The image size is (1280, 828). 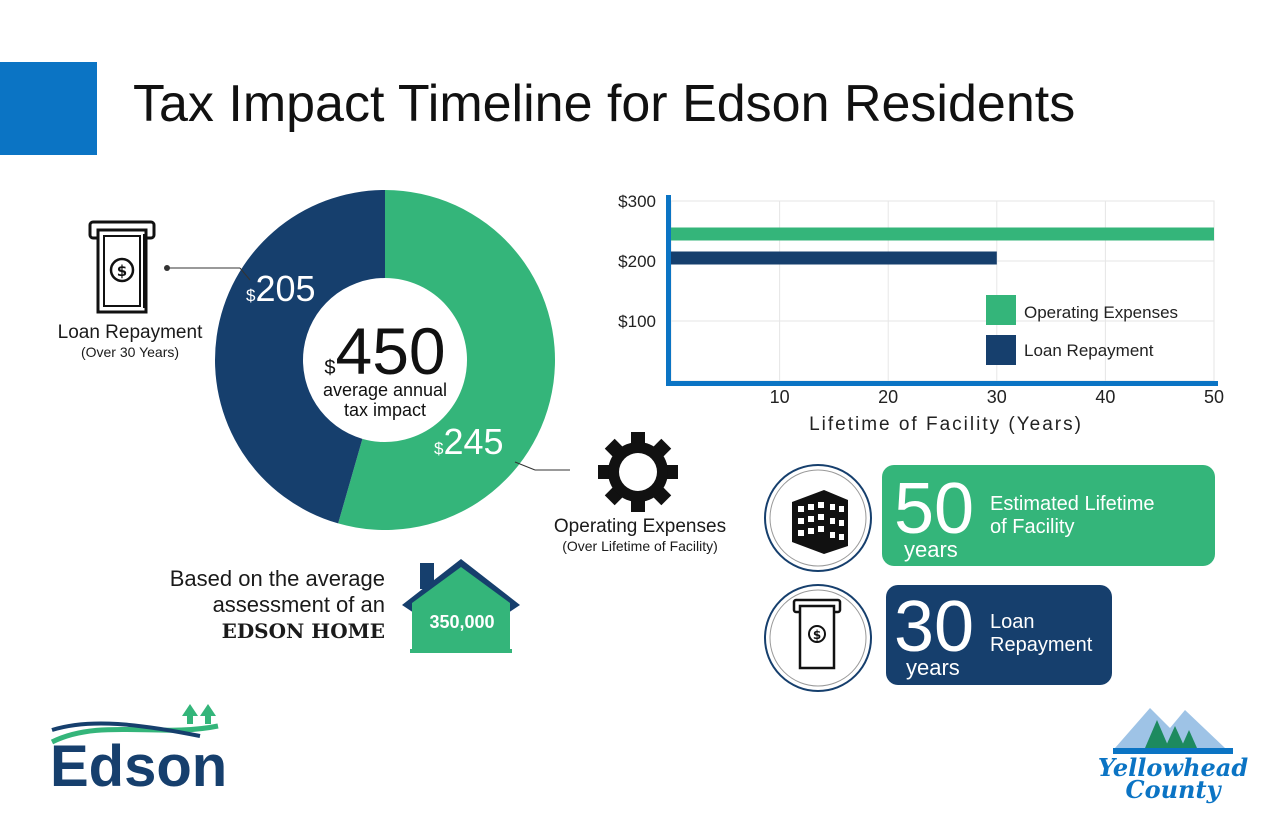 What do you see at coordinates (934, 509) in the screenshot?
I see `lifetime-number: 50` at bounding box center [934, 509].